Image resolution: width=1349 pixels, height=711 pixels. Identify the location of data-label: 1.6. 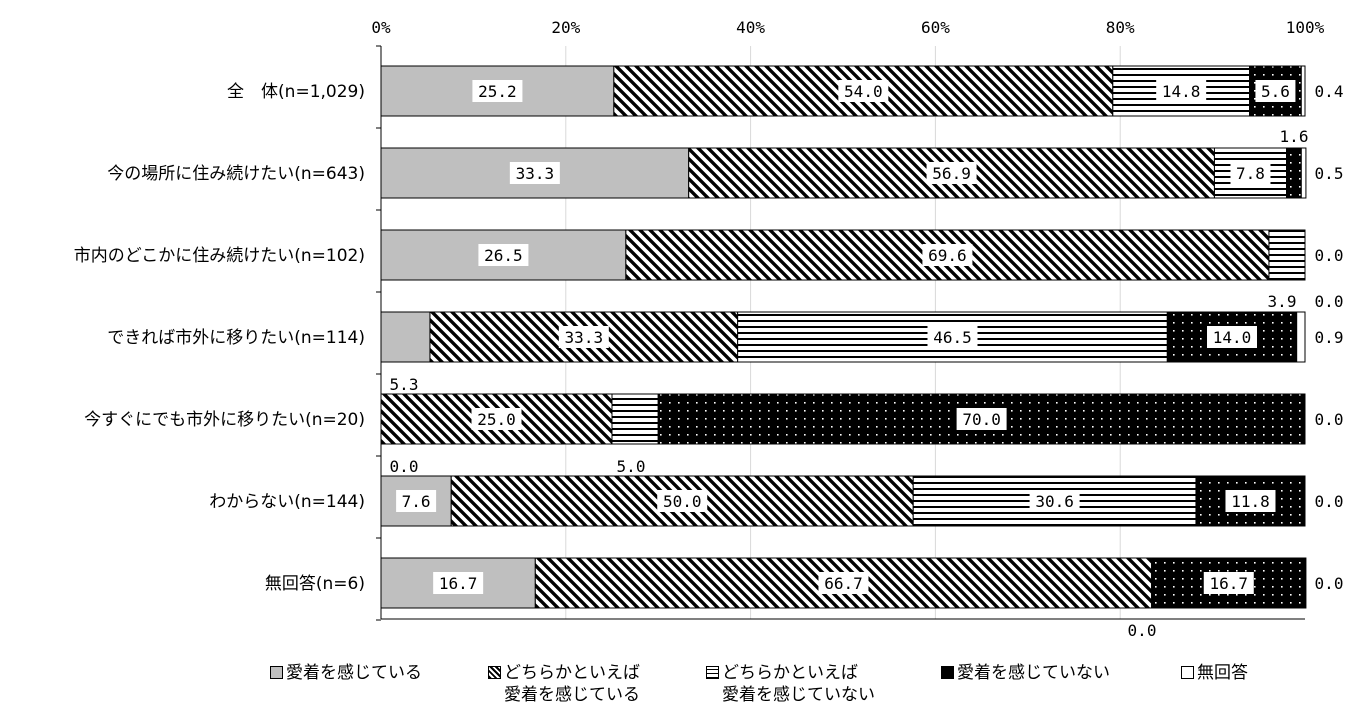
(1294, 136).